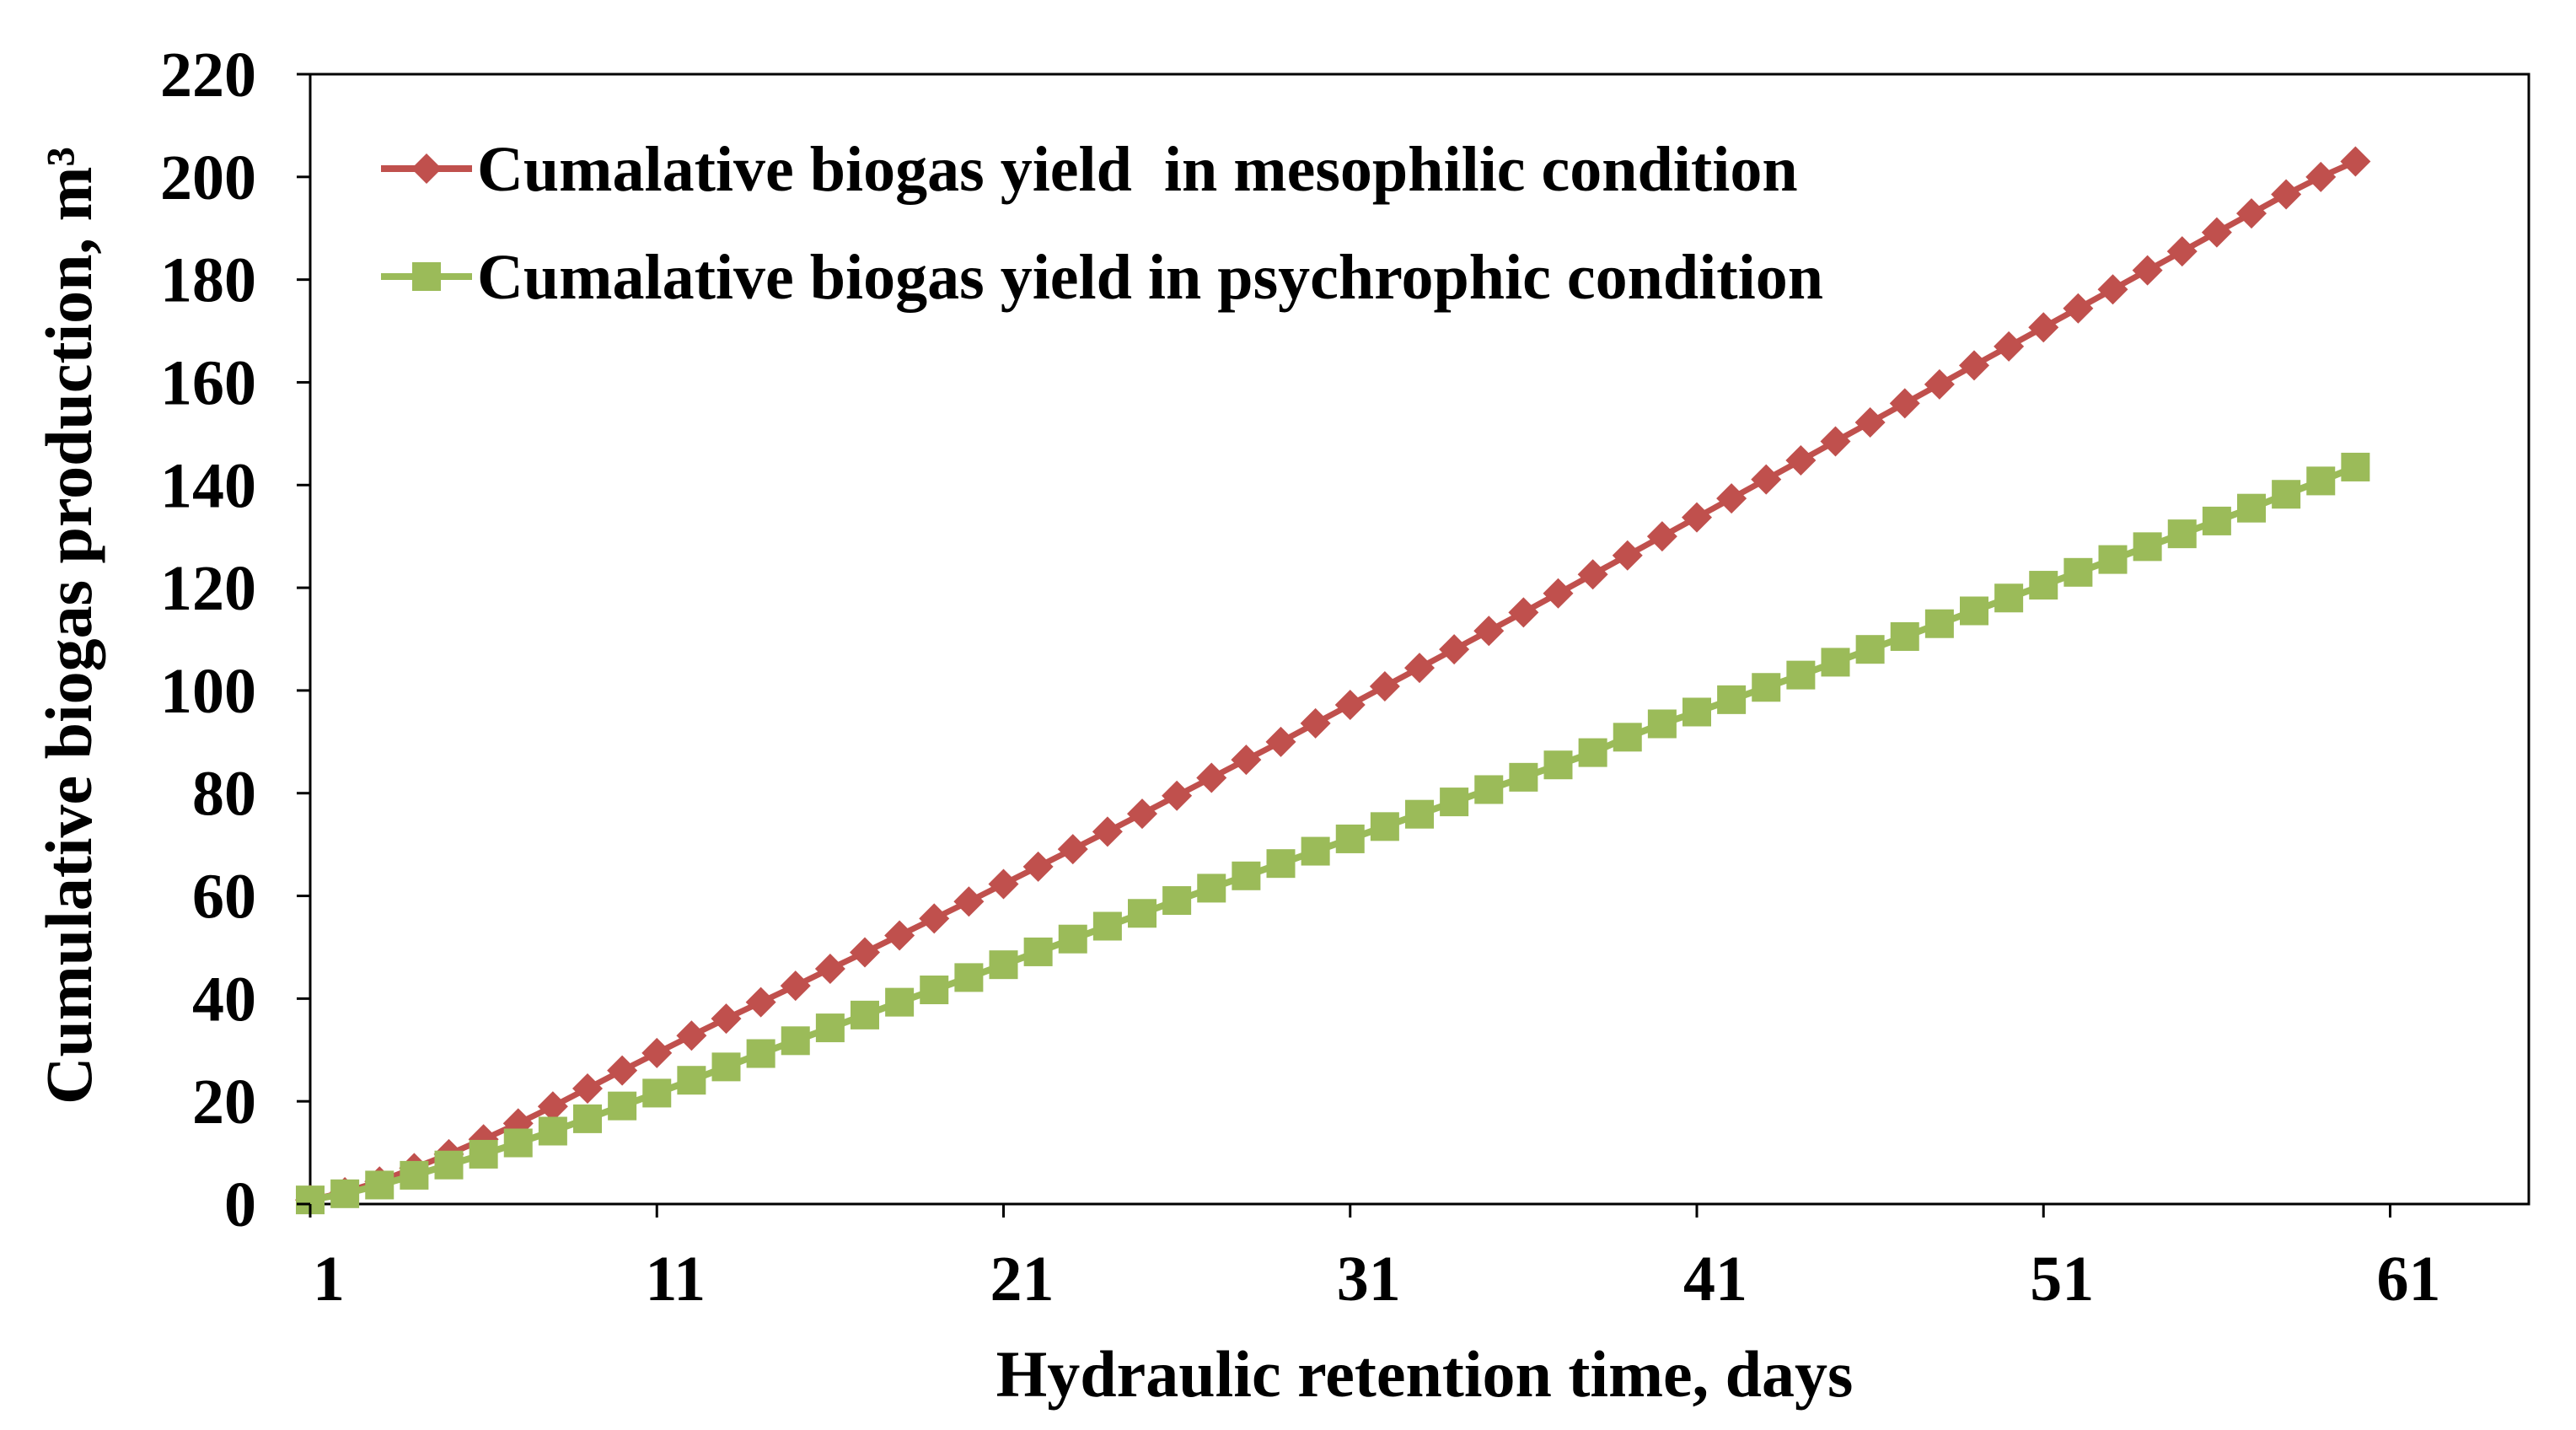 This screenshot has height=1430, width=2576. Describe the element at coordinates (208, 280) in the screenshot. I see `y-tick-label: 180` at that location.